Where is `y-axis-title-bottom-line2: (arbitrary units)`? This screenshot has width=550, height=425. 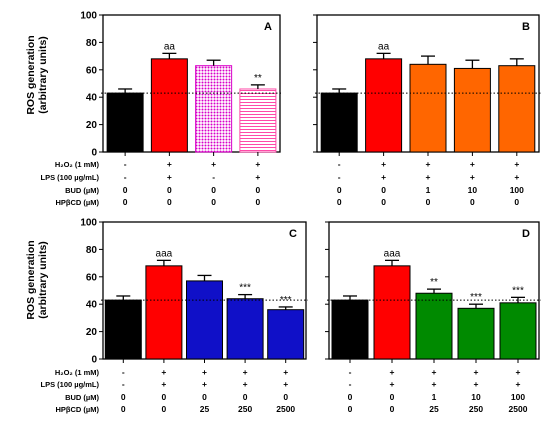 y-axis-title-bottom-line2: (arbitrary units) is located at coordinates (43, 280).